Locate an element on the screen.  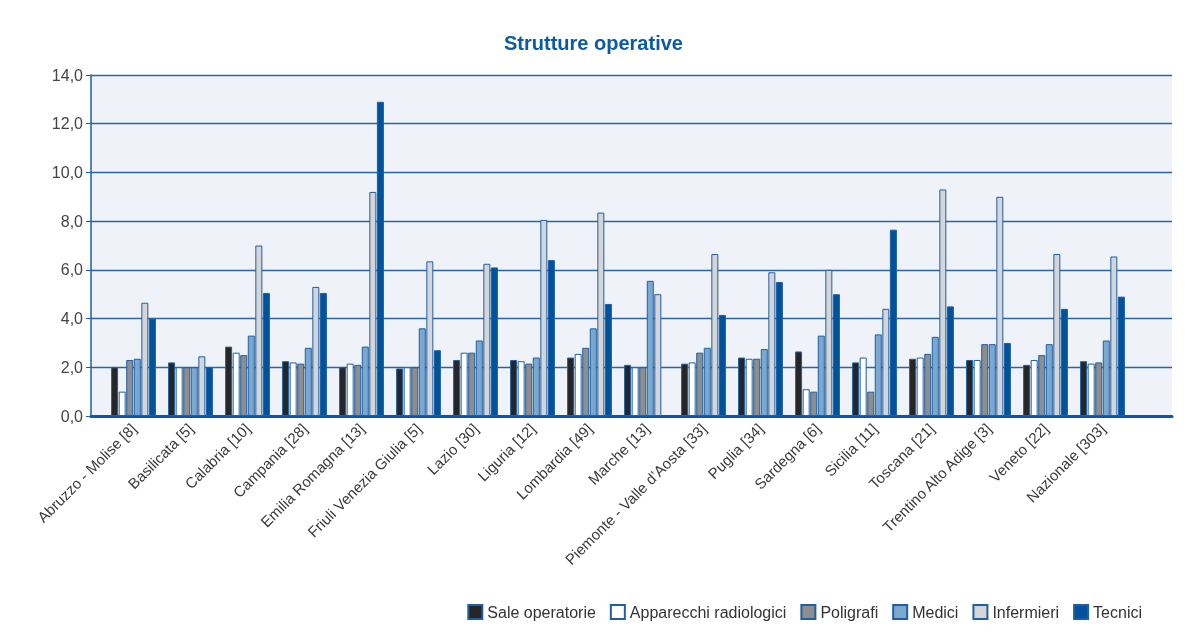
y-tick-label: 10,0 is located at coordinates (67, 172).